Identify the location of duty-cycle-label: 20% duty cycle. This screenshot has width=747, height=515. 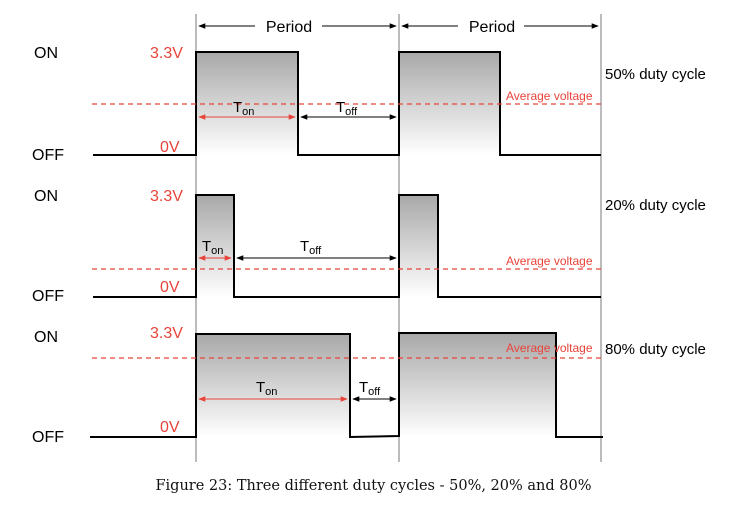
(655, 205).